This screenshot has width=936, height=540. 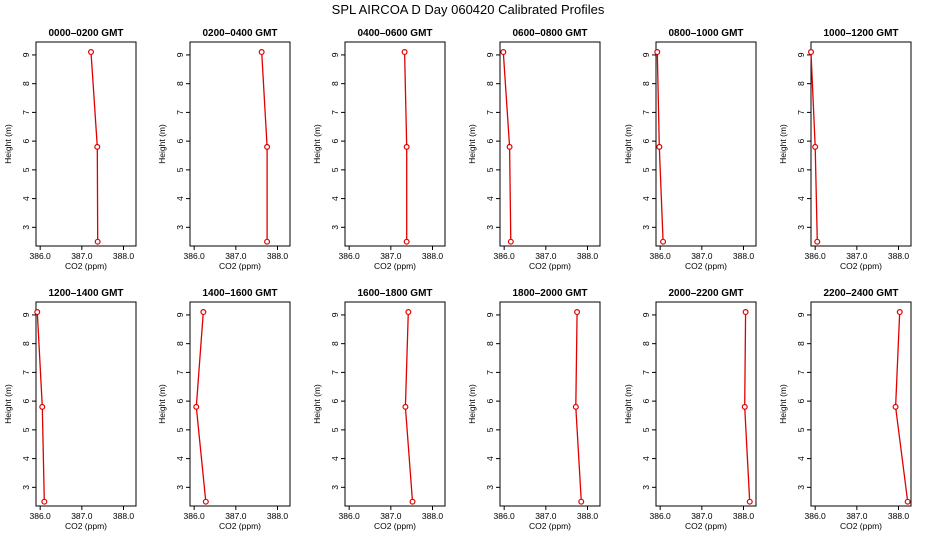 I want to click on panel-title: 0800–1000 GMT, so click(x=705, y=33).